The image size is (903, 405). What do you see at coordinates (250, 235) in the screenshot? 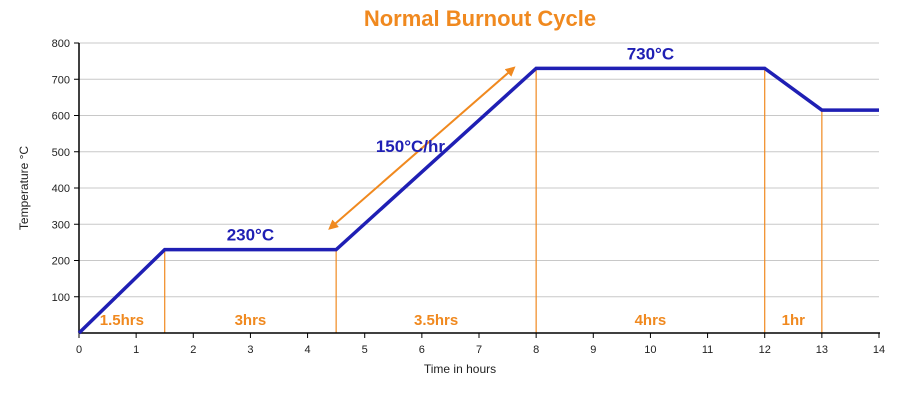
I see `annotation-0: 230°C` at bounding box center [250, 235].